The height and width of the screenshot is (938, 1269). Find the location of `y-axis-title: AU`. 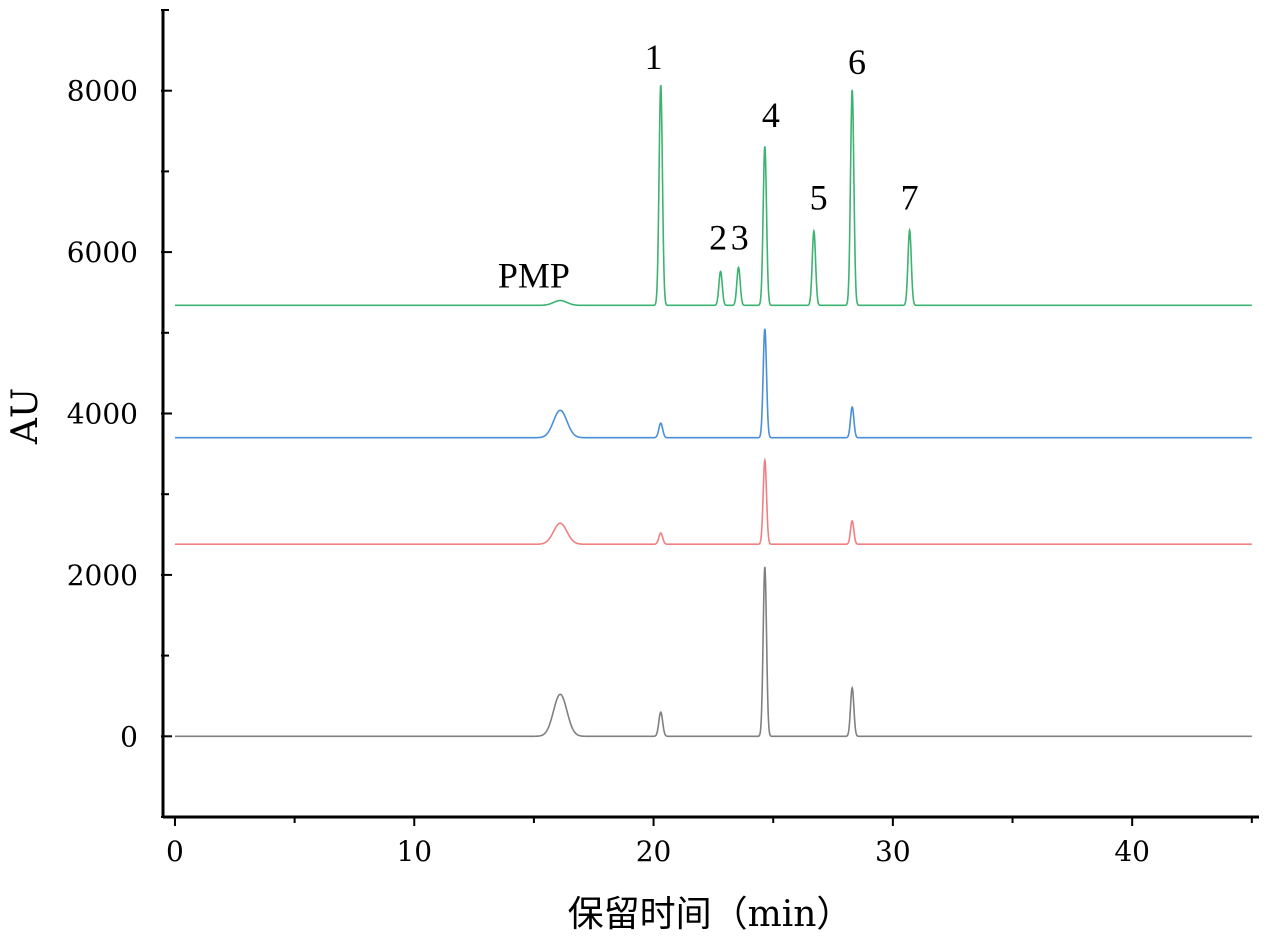

y-axis-title: AU is located at coordinates (25, 416).